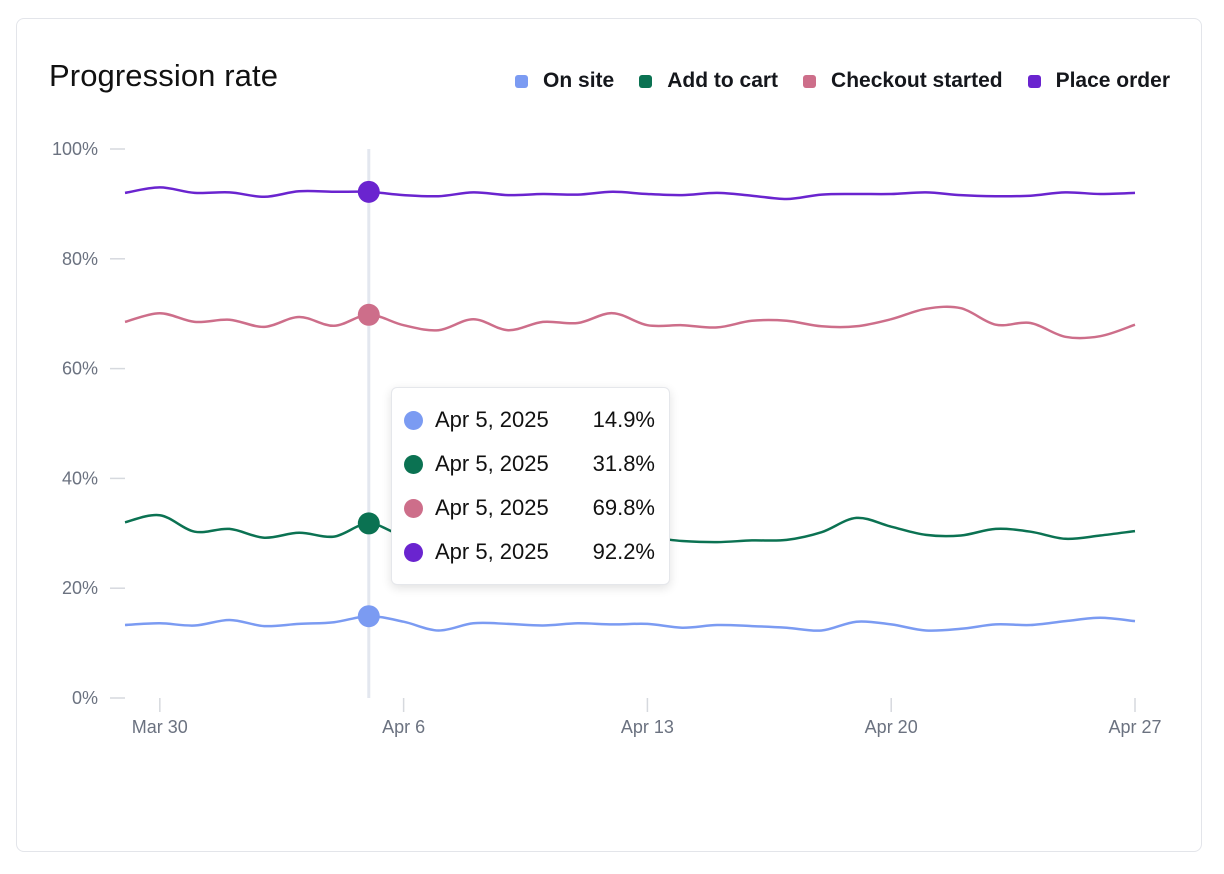  I want to click on y-axis: 0% 20% 40% 60% 80% 100%, so click(88, 423).